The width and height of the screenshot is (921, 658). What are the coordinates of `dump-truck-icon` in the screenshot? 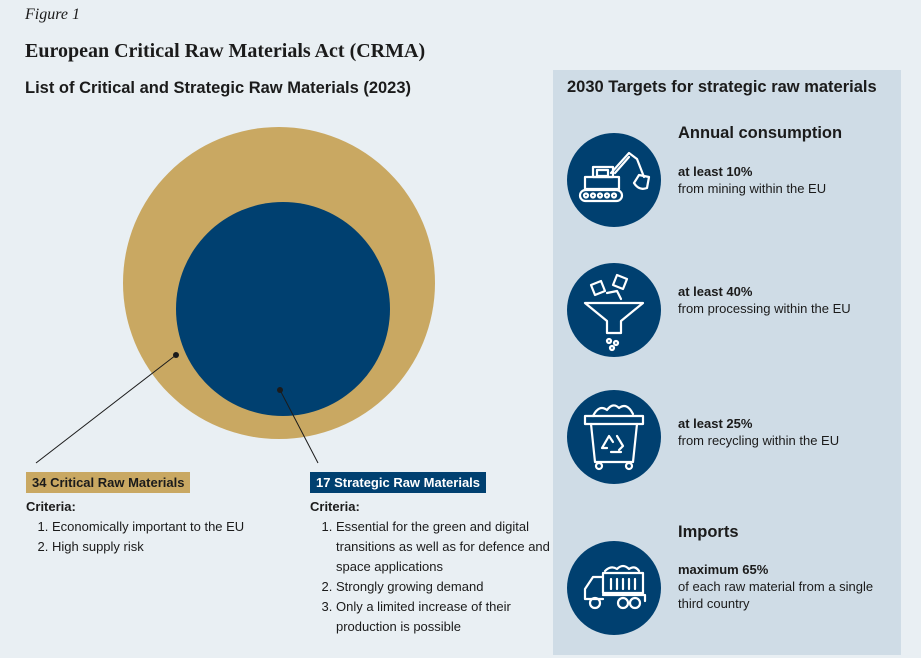 It's located at (614, 588).